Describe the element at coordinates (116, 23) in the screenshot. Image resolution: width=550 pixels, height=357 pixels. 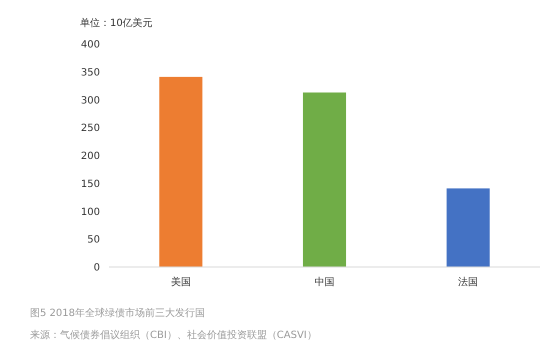
I see `y-axis-title: 单位：10亿美元` at that location.